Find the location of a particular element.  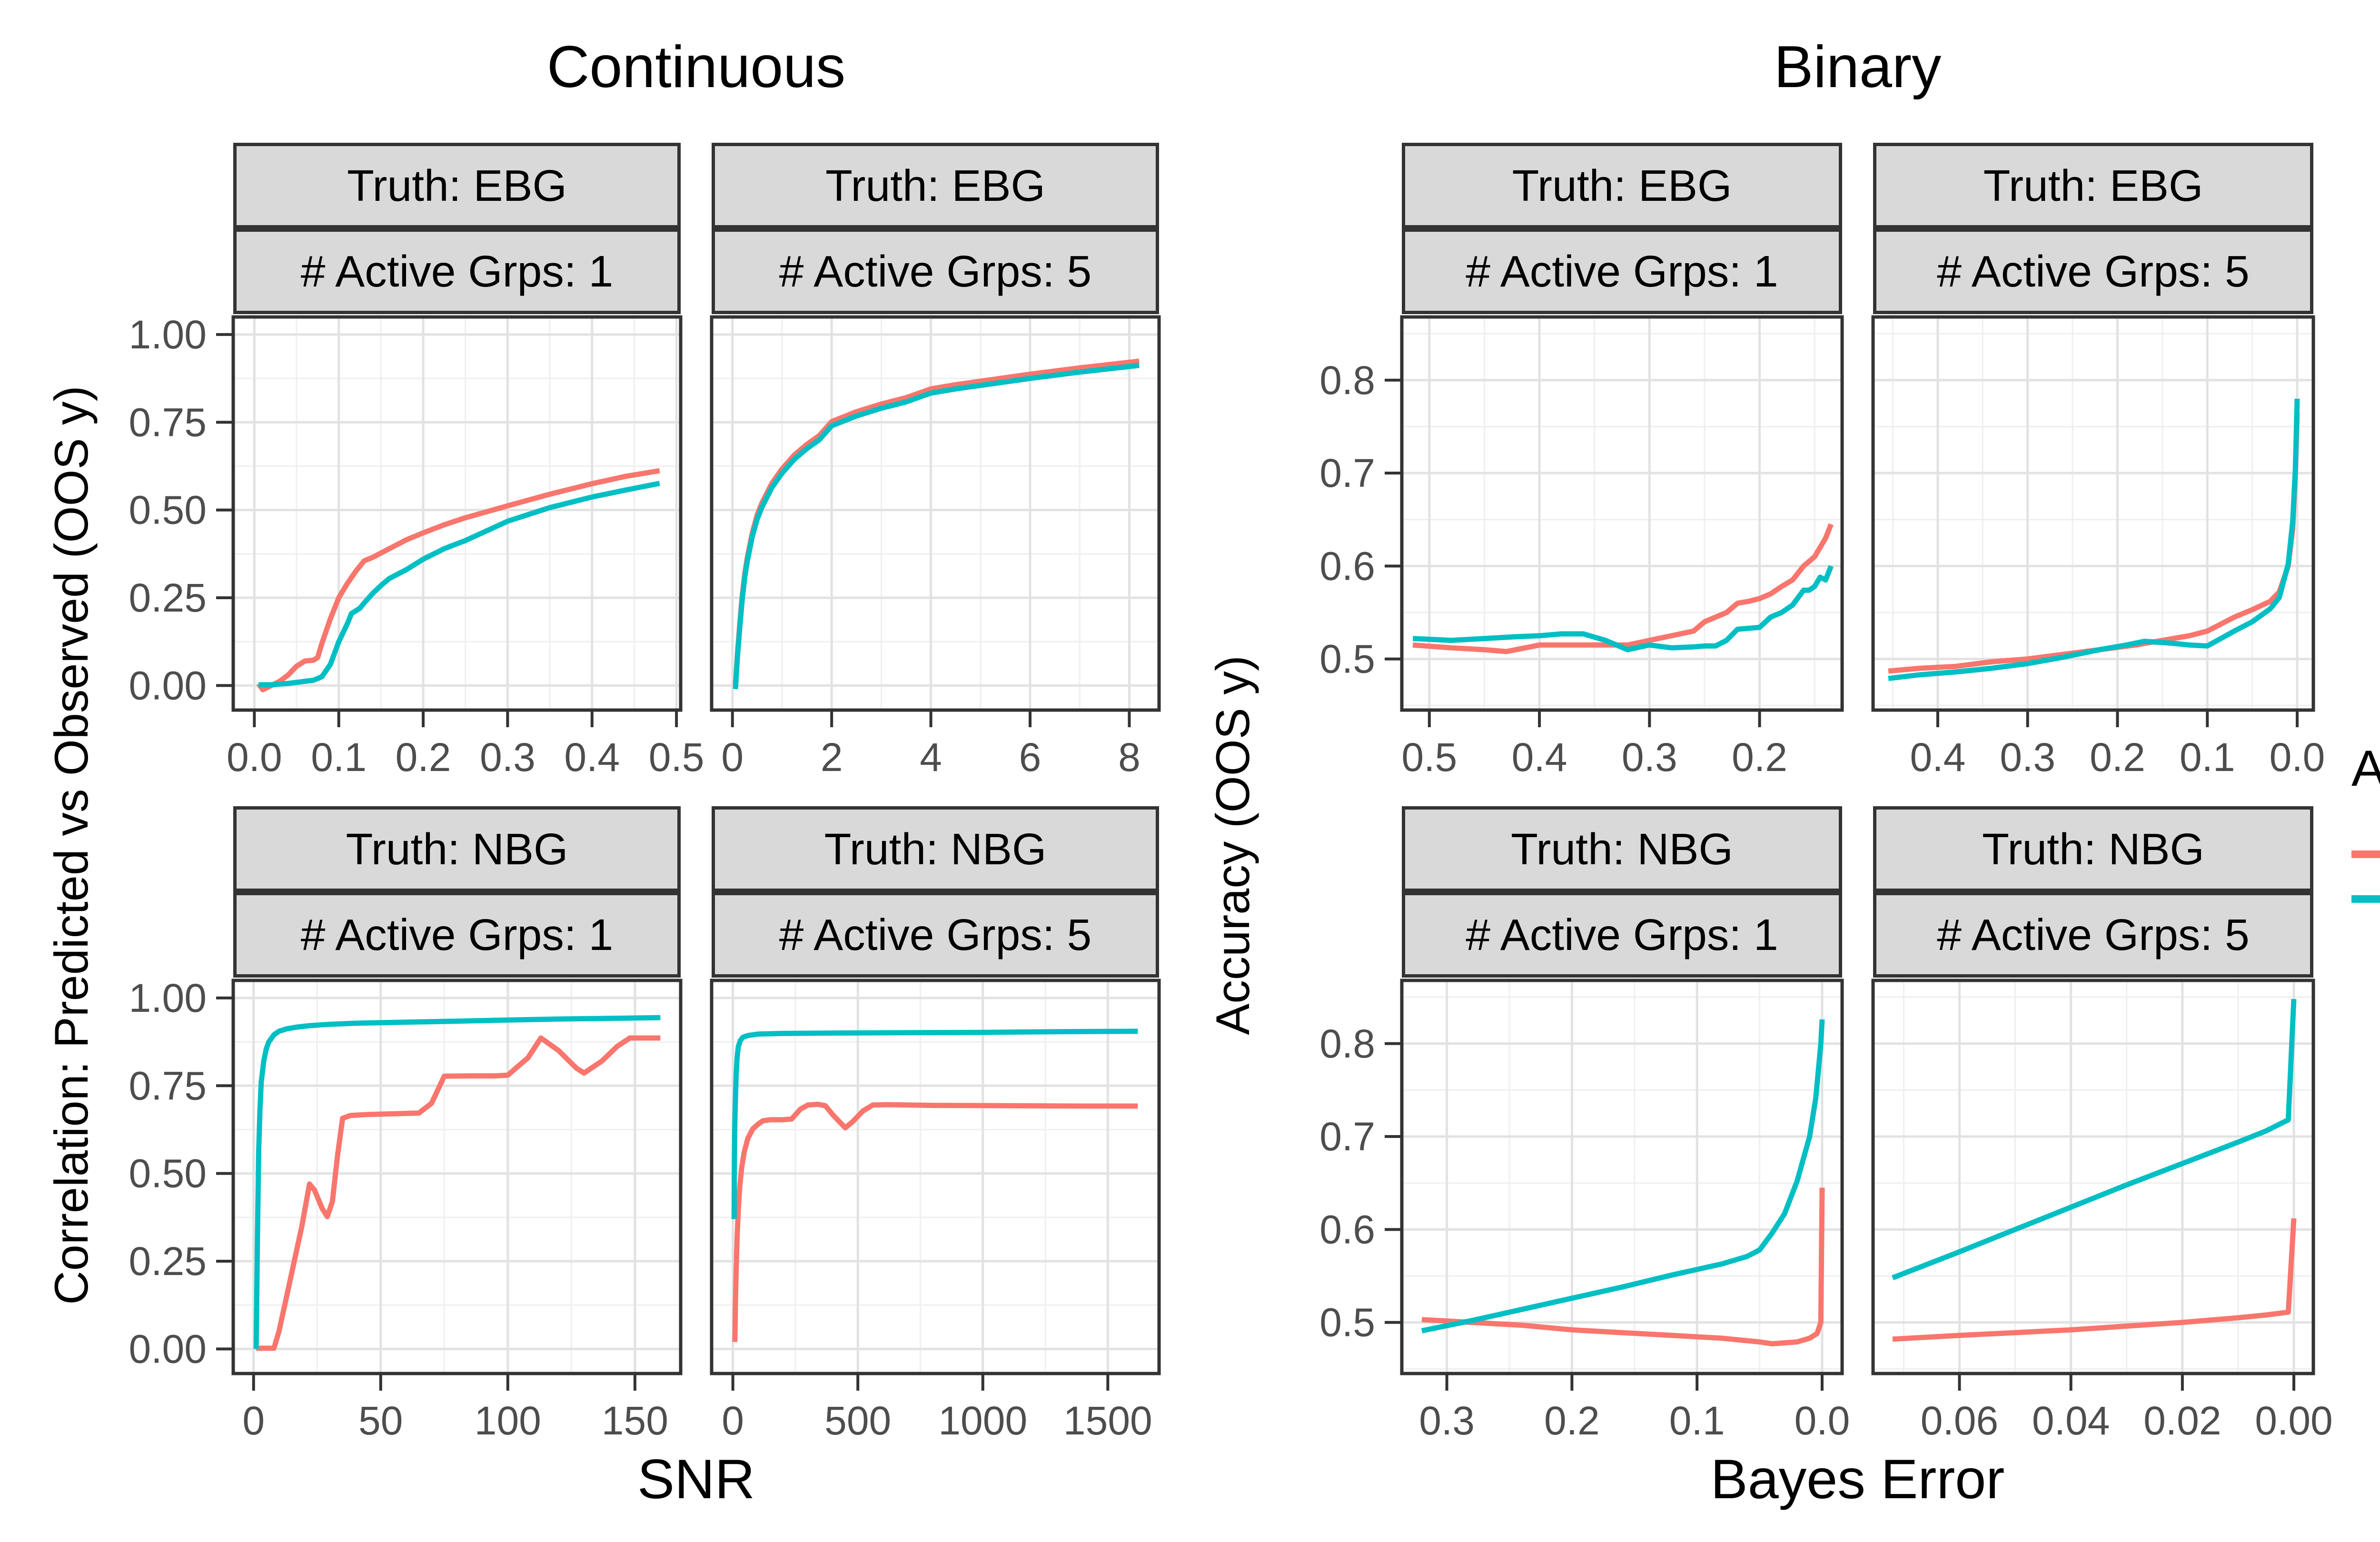

facet-panel-plot: 0 50 100 150 0.00 0.25 0.50 0.75 1.00 is located at coordinates (406, 1210).